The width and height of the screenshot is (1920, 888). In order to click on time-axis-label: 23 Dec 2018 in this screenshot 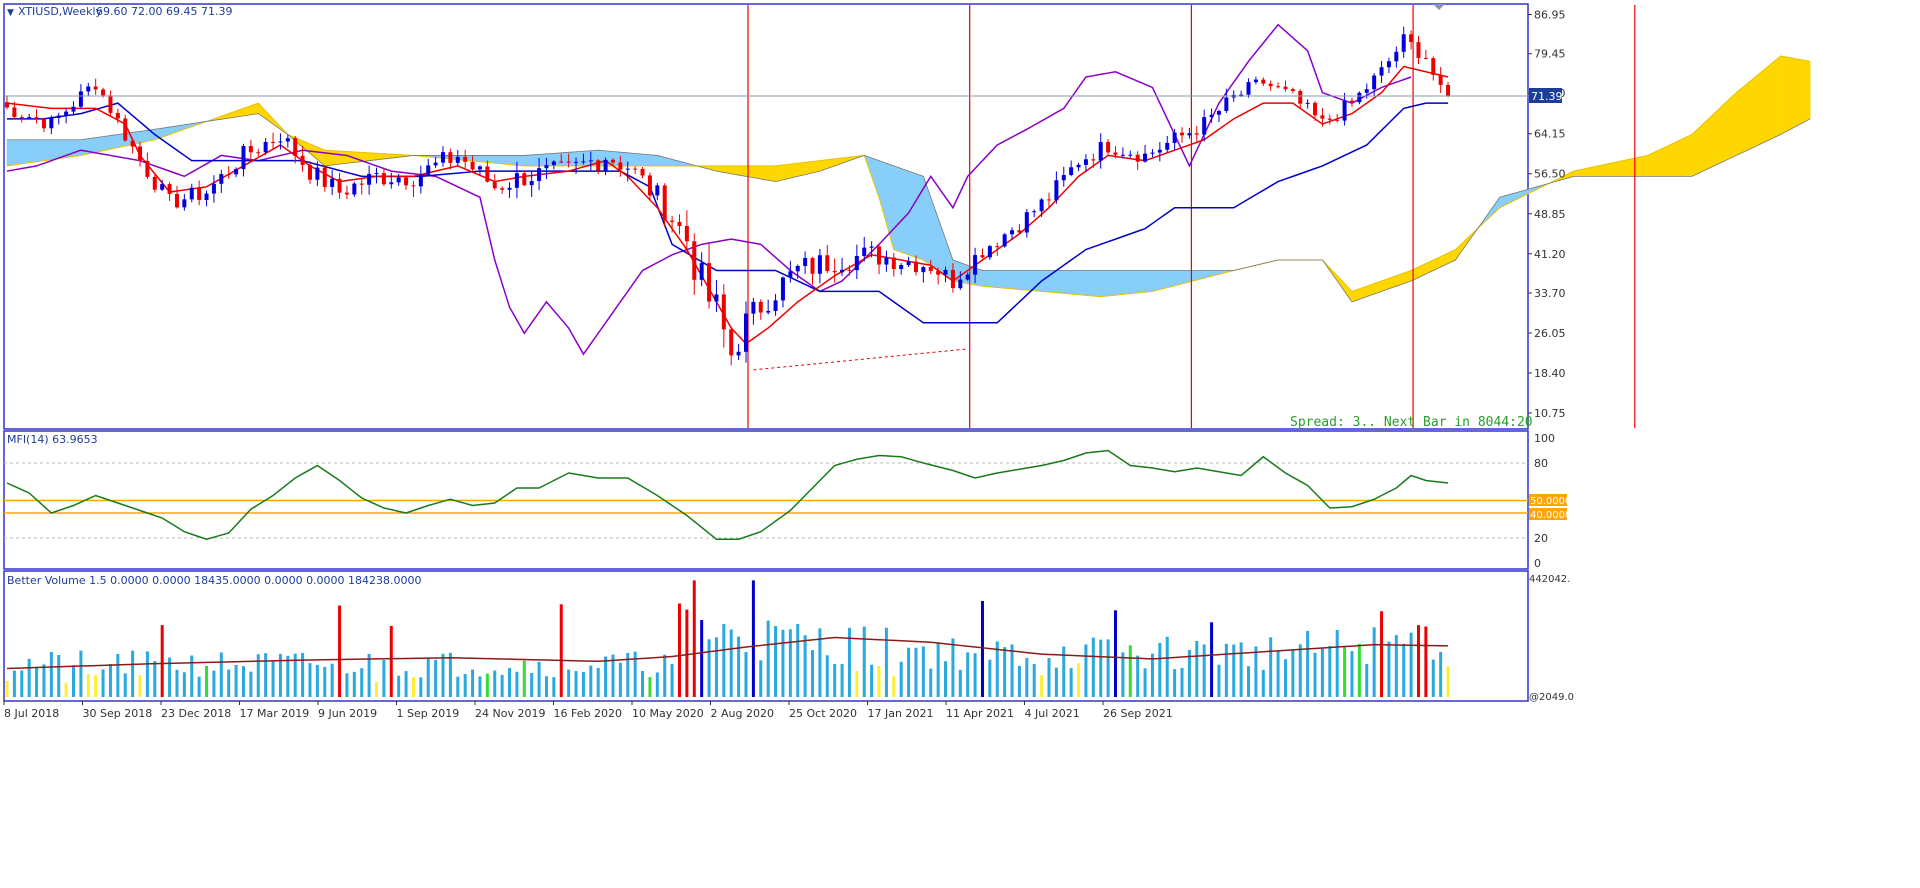, I will do `click(196, 713)`.